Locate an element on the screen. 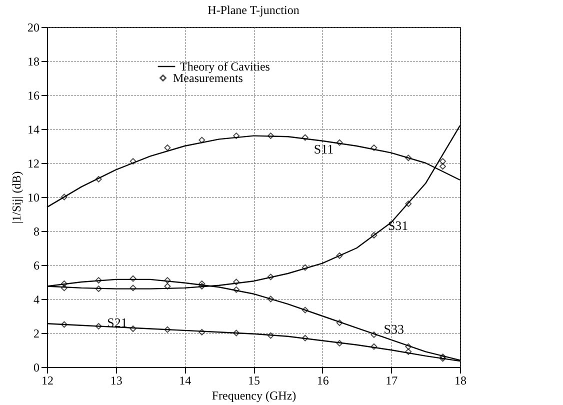 The height and width of the screenshot is (405, 563). x-tick-label: 15 is located at coordinates (254, 381).